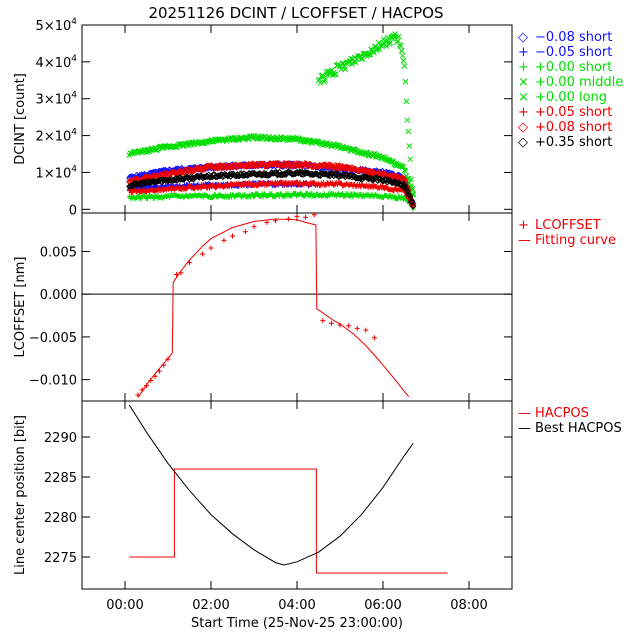 This screenshot has height=640, width=640. What do you see at coordinates (58, 252) in the screenshot?
I see `lcoffset-y-tick-label: 0.005` at bounding box center [58, 252].